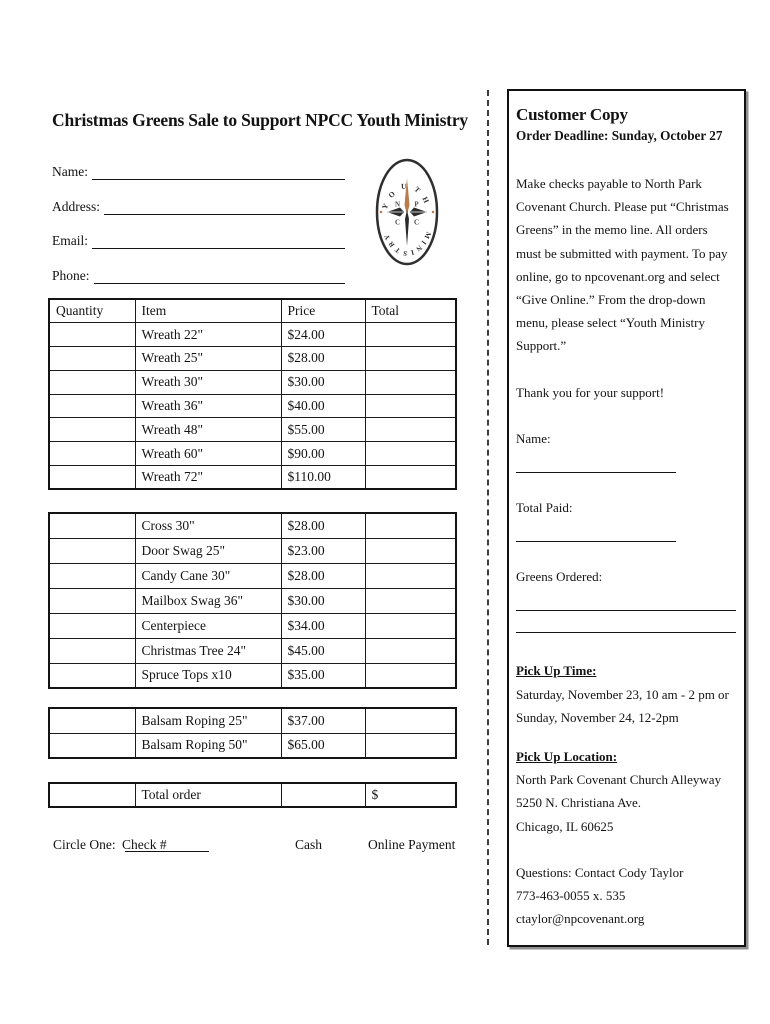 This screenshot has width=770, height=1024. What do you see at coordinates (323, 795) in the screenshot?
I see `price-cell` at bounding box center [323, 795].